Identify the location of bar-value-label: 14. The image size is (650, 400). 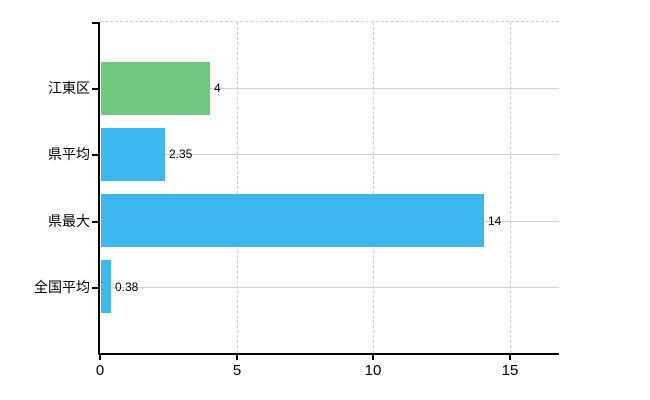
(495, 221).